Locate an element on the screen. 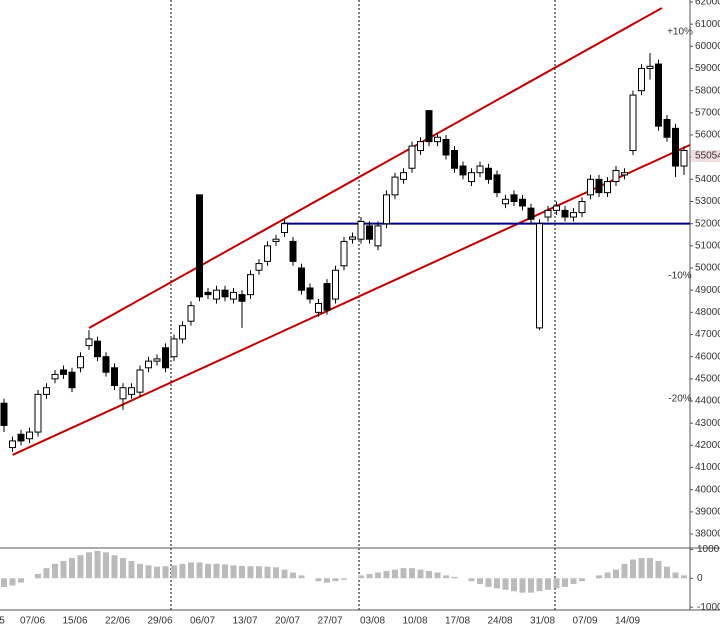 This screenshot has height=629, width=720. x-tick-label: 07/06 is located at coordinates (32, 621).